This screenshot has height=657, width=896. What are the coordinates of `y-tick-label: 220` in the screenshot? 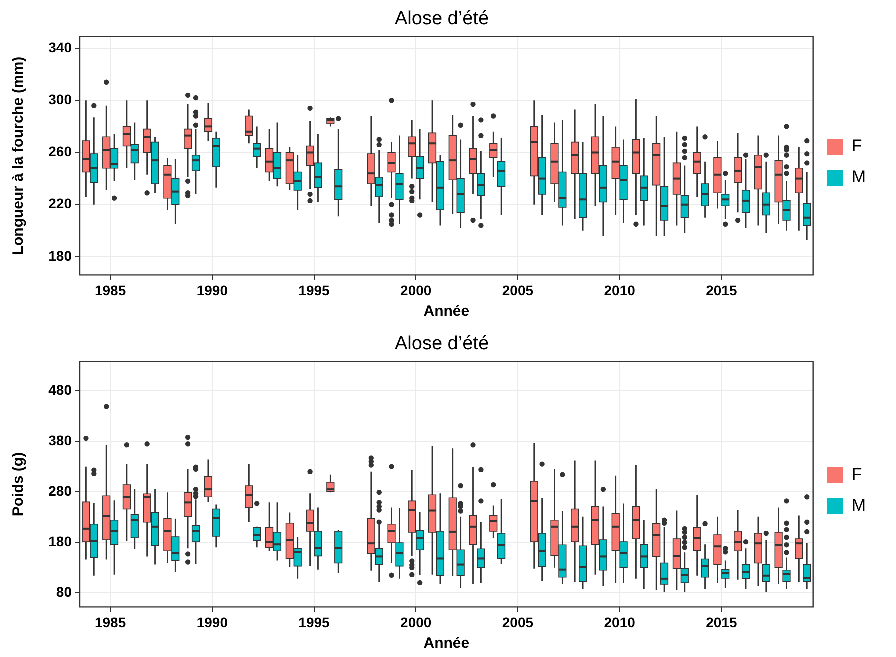 It's located at (60, 204).